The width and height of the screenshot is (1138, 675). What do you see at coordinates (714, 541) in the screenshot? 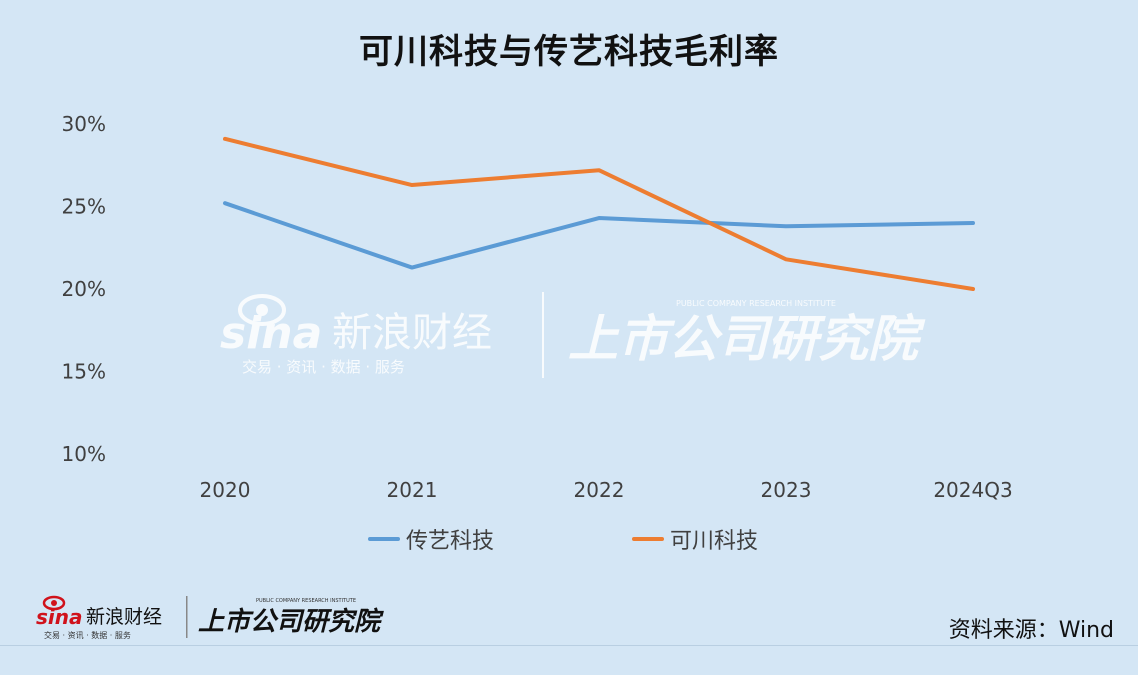
I see `legend-label-kechuan: 可川科技` at bounding box center [714, 541].